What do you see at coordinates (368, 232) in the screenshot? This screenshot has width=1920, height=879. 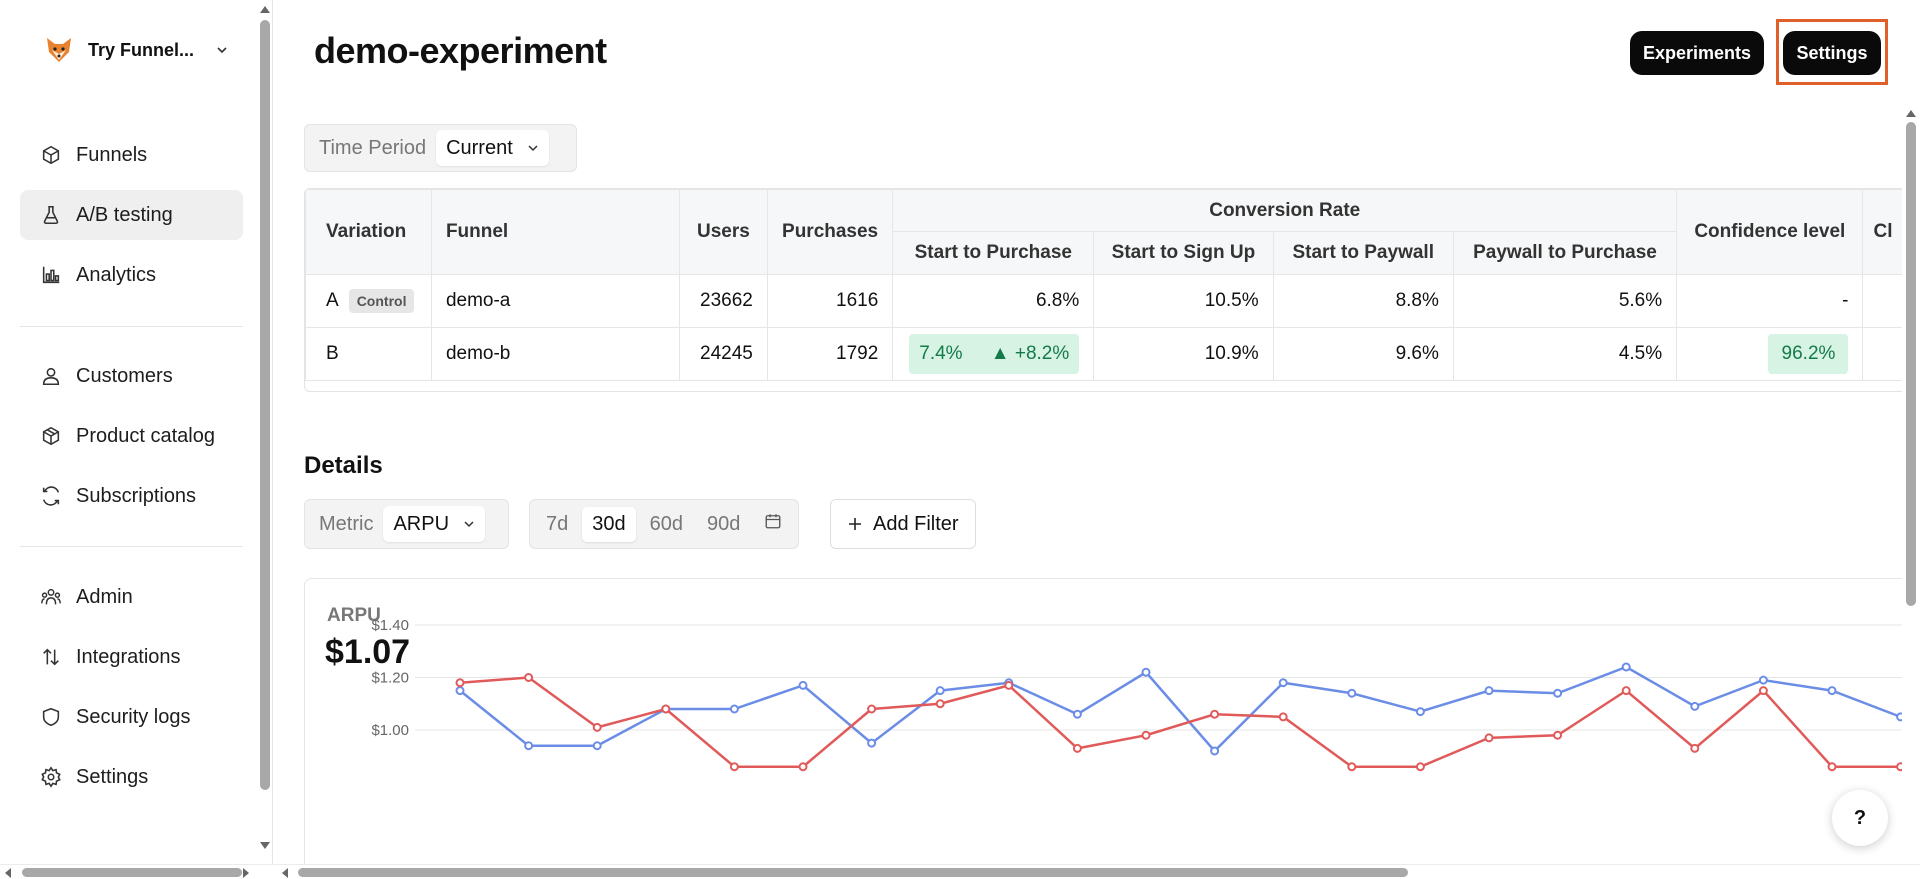 I see `header-variation: Variation` at bounding box center [368, 232].